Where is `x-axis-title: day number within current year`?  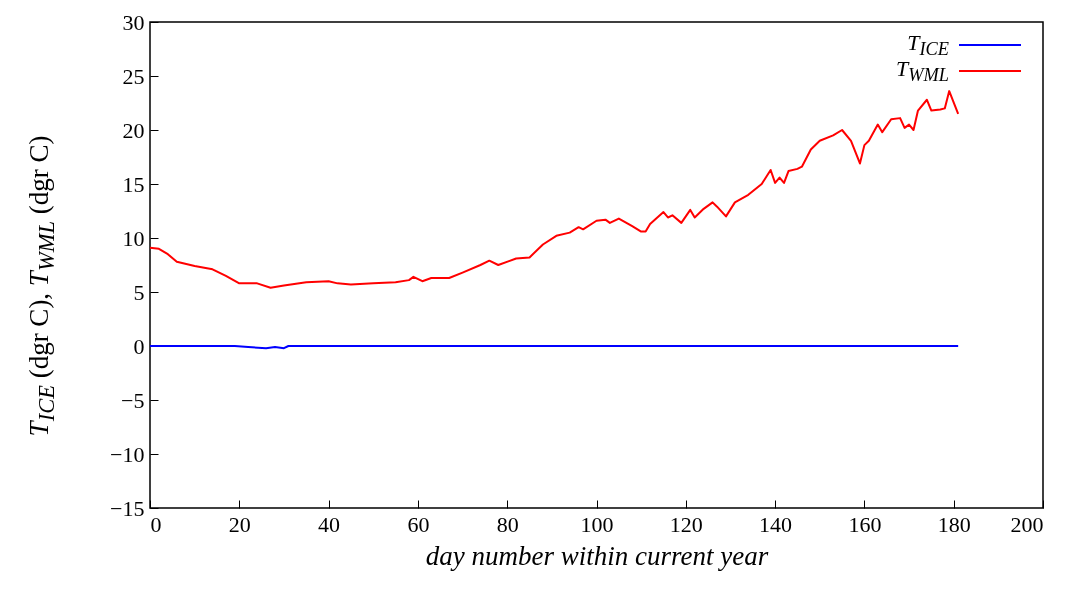 x-axis-title: day number within current year is located at coordinates (597, 555).